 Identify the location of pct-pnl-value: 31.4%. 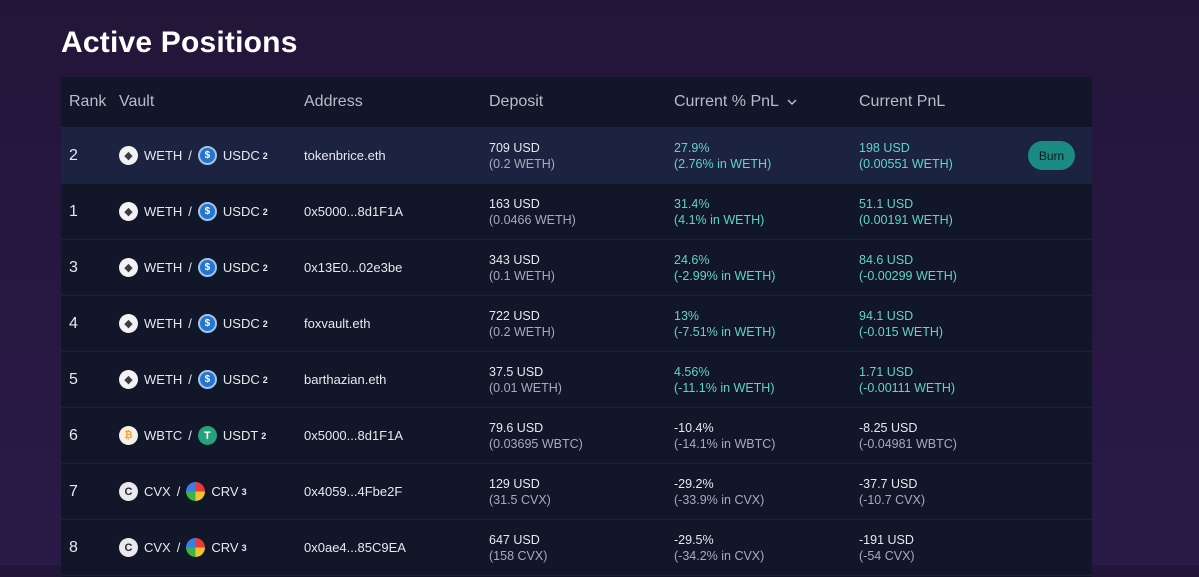
(692, 203).